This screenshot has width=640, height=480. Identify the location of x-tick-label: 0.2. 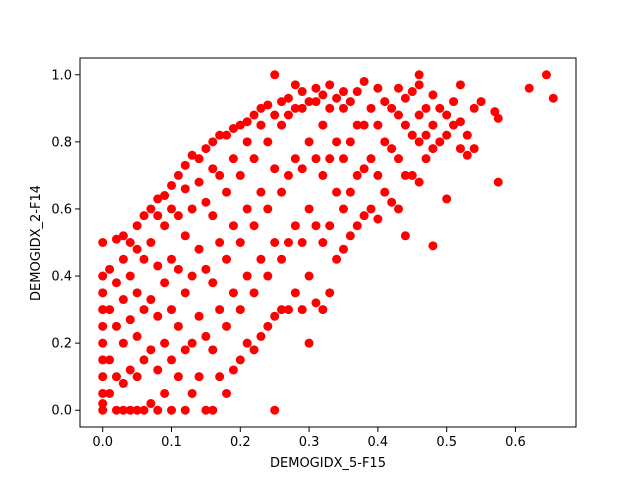
(240, 442).